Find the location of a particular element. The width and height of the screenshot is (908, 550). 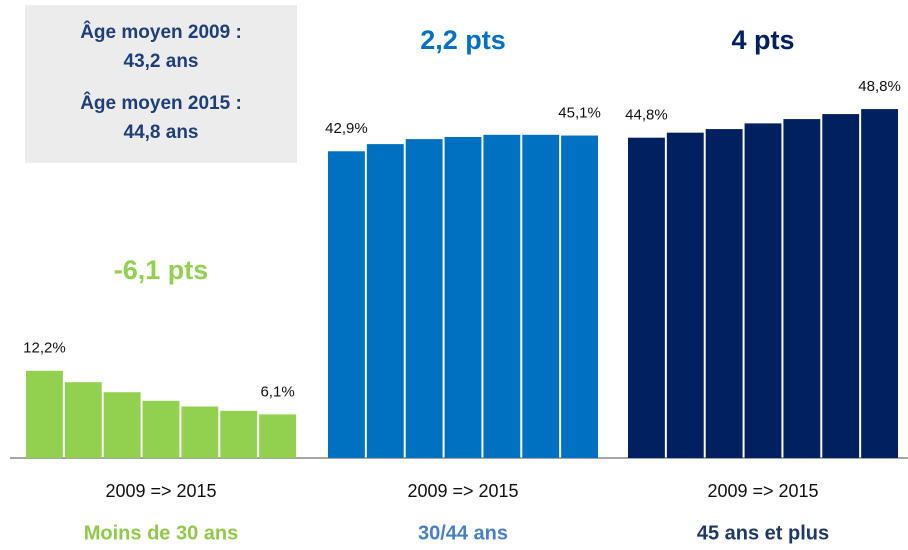

value-label: 44,8% is located at coordinates (646, 115).